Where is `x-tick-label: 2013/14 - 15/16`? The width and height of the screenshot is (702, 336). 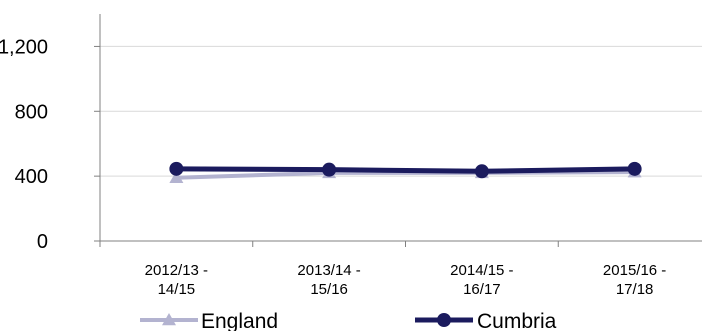 x-tick-label: 2013/14 - 15/16 is located at coordinates (328, 280).